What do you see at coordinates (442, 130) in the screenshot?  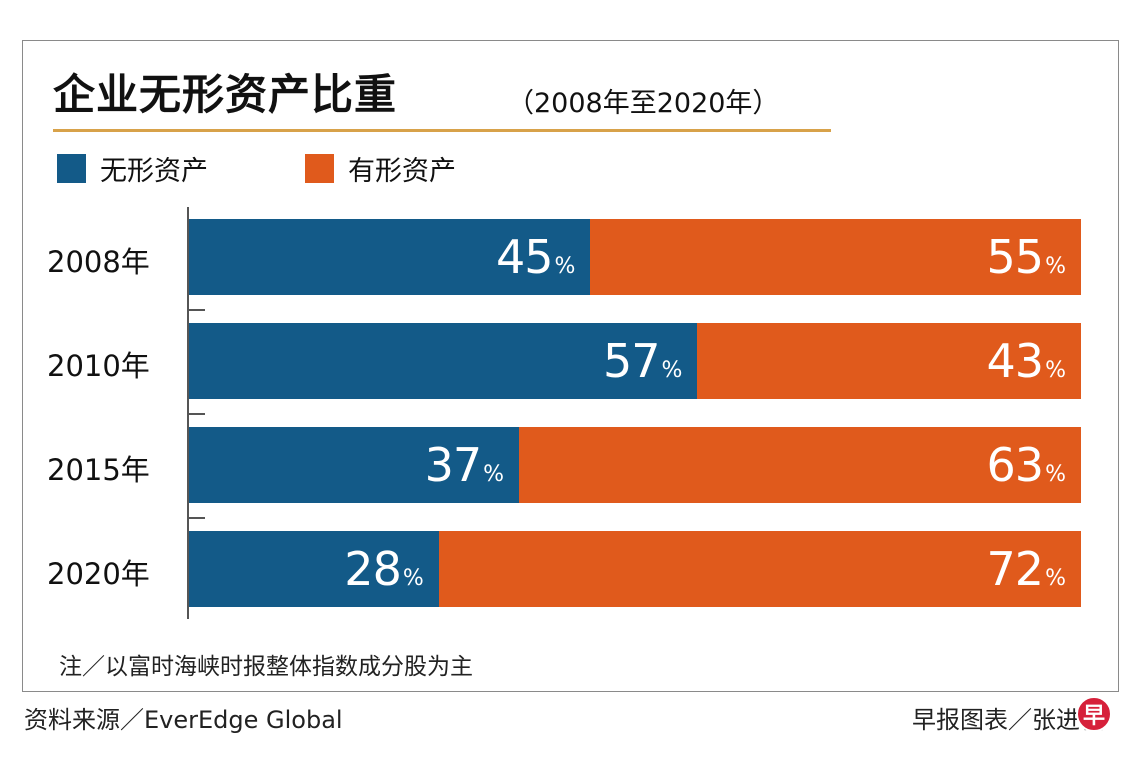 I see `title-underline` at bounding box center [442, 130].